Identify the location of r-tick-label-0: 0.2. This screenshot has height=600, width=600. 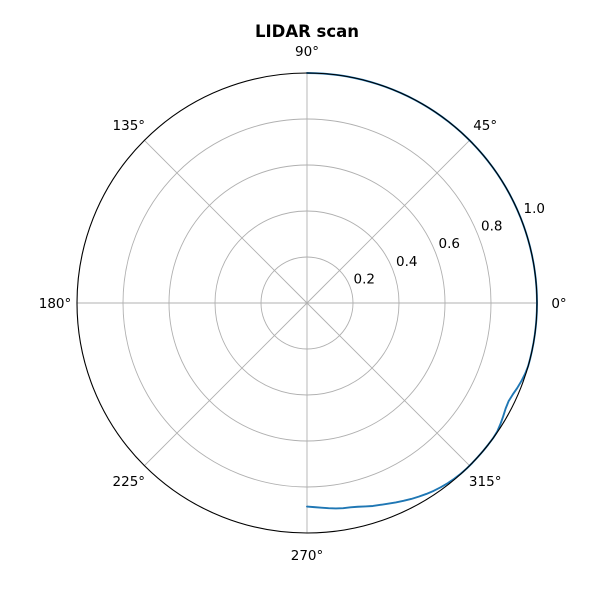
(363, 279).